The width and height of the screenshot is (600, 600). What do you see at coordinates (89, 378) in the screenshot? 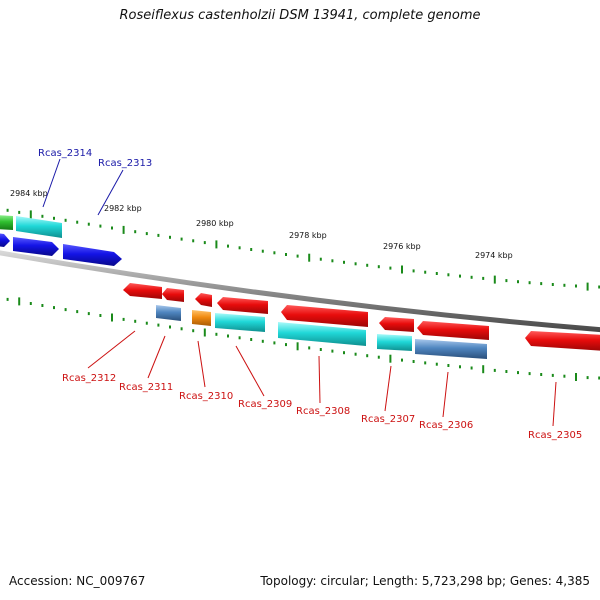
I see `gene-label-rcas-2312: Rcas_2312` at bounding box center [89, 378].